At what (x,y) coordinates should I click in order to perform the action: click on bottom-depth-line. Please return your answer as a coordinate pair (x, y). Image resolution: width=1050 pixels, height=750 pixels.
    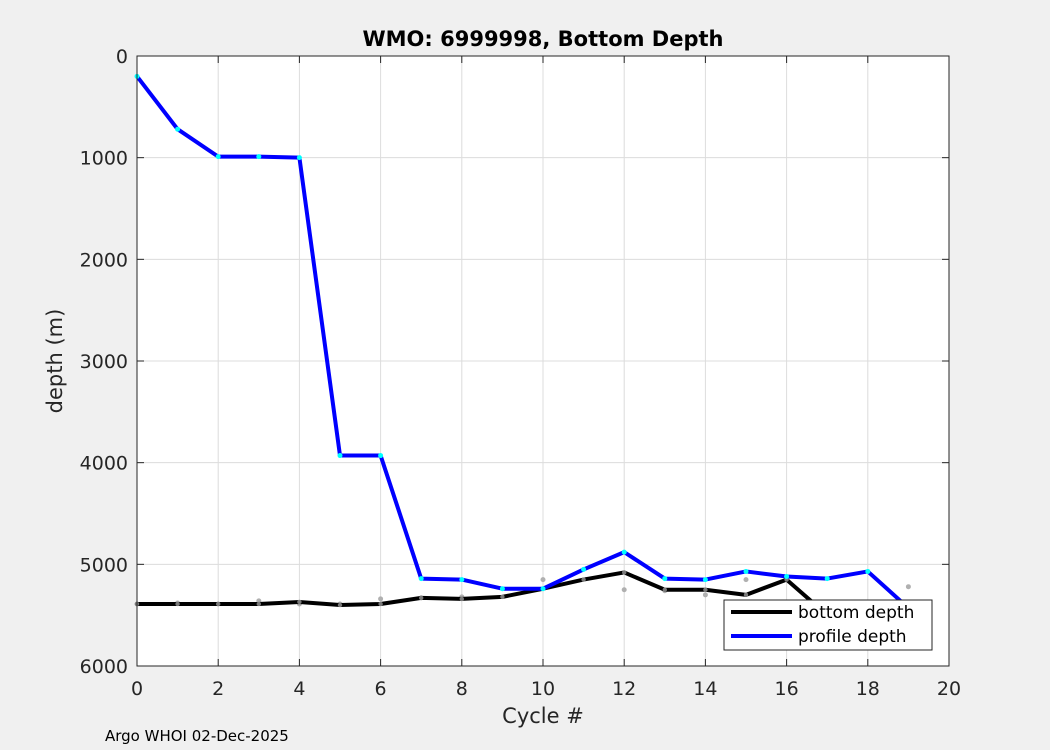
    Looking at the image, I should click on (523, 596).